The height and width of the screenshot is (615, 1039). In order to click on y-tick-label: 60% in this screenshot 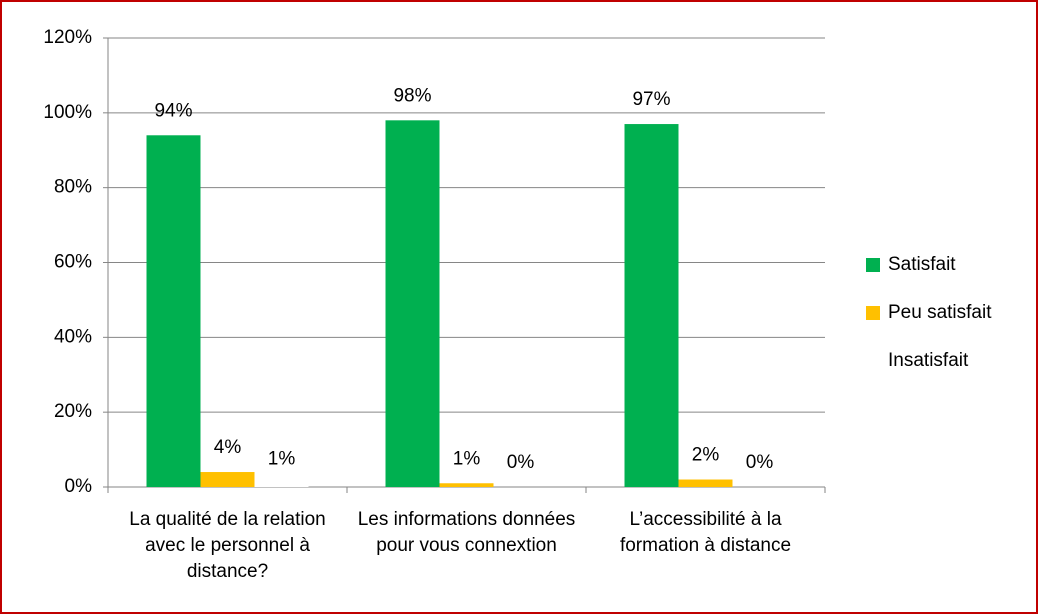, I will do `click(73, 262)`.